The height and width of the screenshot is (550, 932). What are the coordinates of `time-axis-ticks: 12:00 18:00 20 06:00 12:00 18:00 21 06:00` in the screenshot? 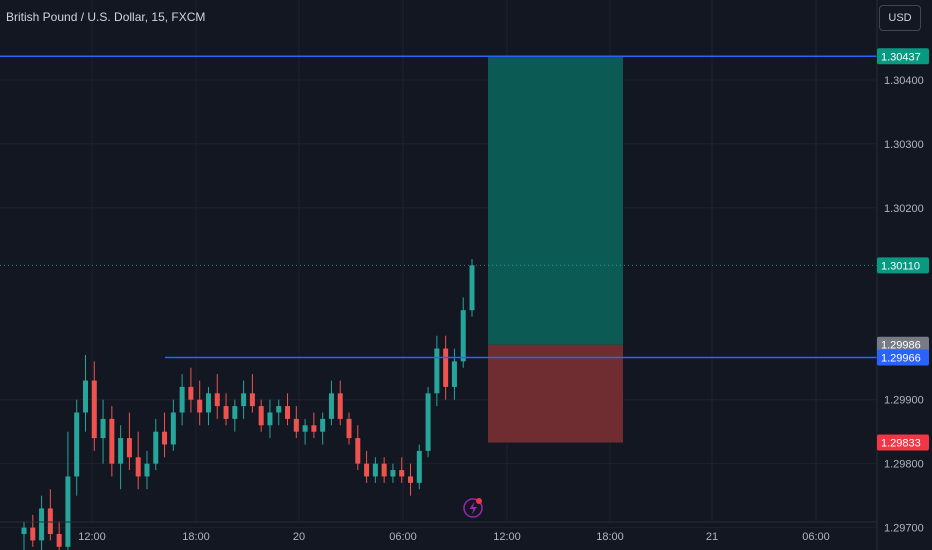 It's located at (454, 537).